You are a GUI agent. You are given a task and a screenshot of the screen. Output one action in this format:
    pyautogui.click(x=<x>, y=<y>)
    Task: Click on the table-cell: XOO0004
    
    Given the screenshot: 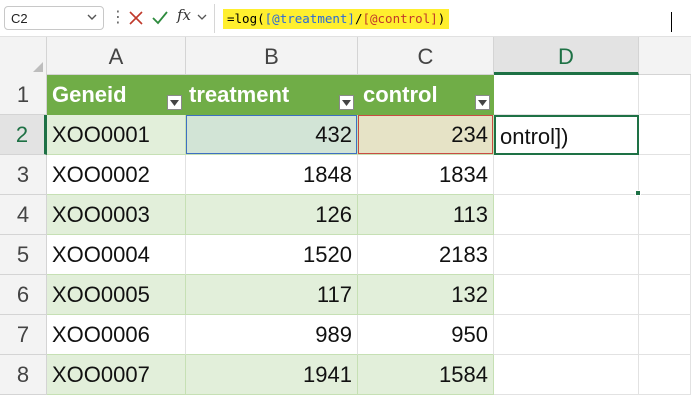 What is the action you would take?
    pyautogui.click(x=116, y=255)
    